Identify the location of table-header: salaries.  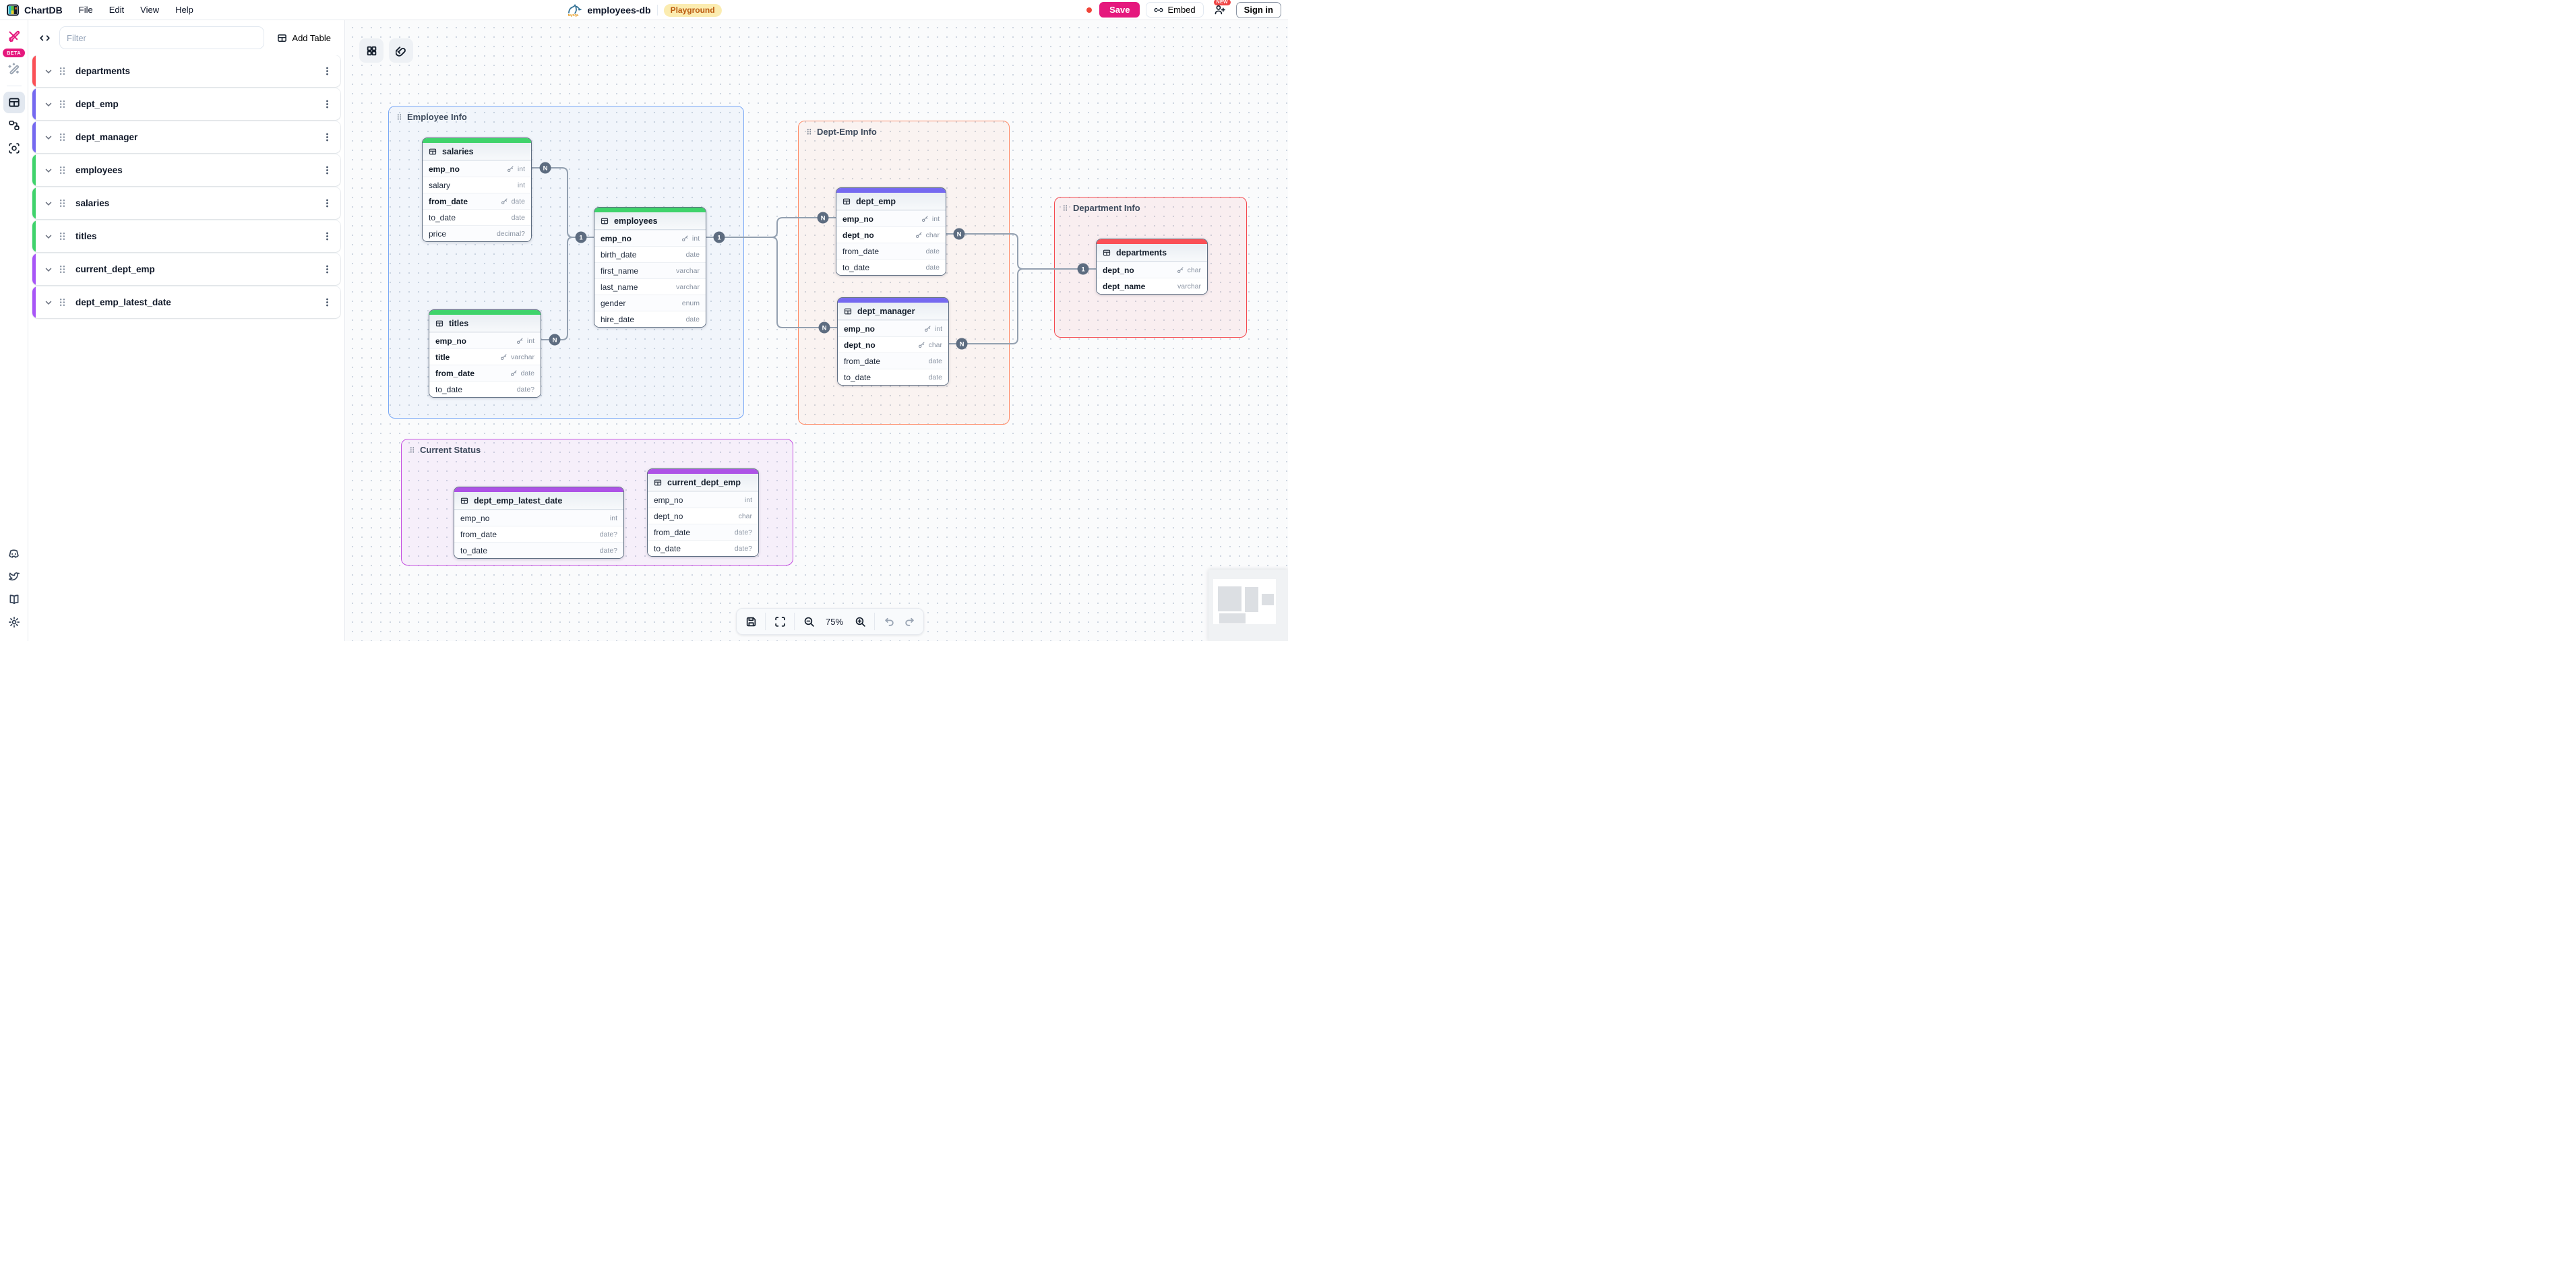
(477, 151).